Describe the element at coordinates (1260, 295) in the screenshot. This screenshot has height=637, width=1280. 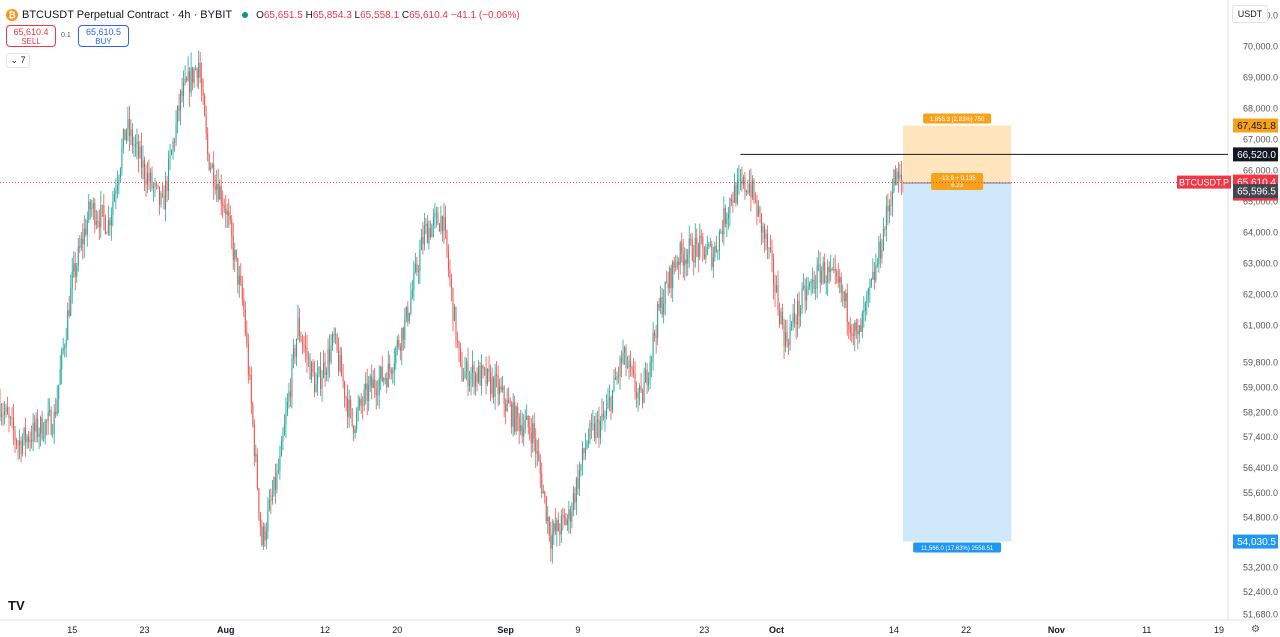
I see `y-tick-label: 62,000.0` at that location.